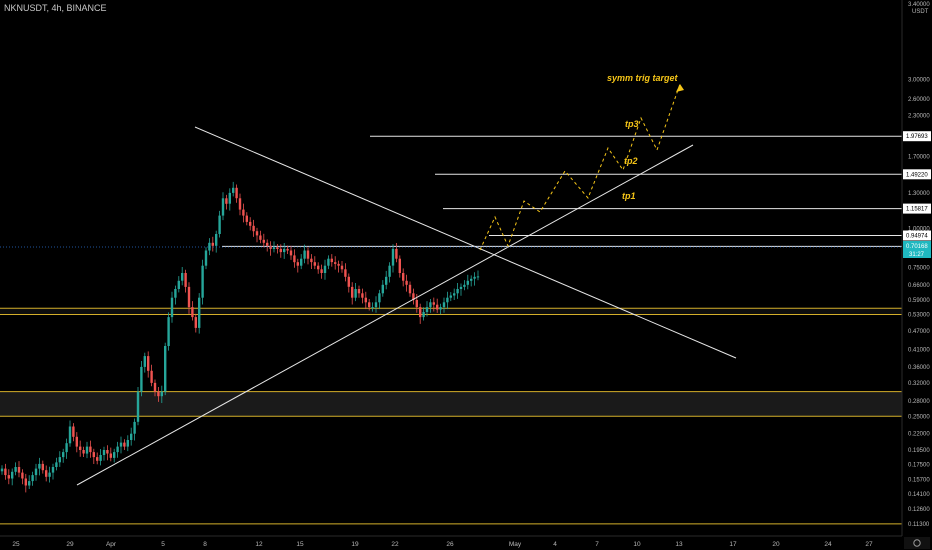 Image resolution: width=932 pixels, height=550 pixels. Describe the element at coordinates (919, 525) in the screenshot. I see `price-tick-24: 0.11300` at that location.